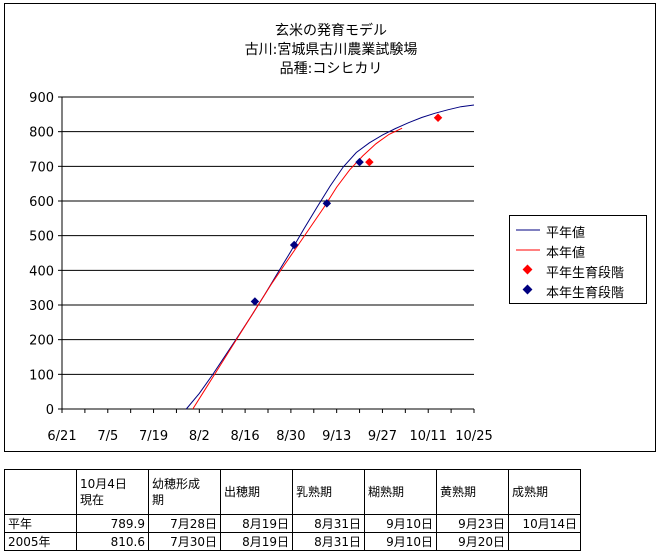 This screenshot has height=556, width=660. I want to click on table-header-cell: 成熟期, so click(544, 492).